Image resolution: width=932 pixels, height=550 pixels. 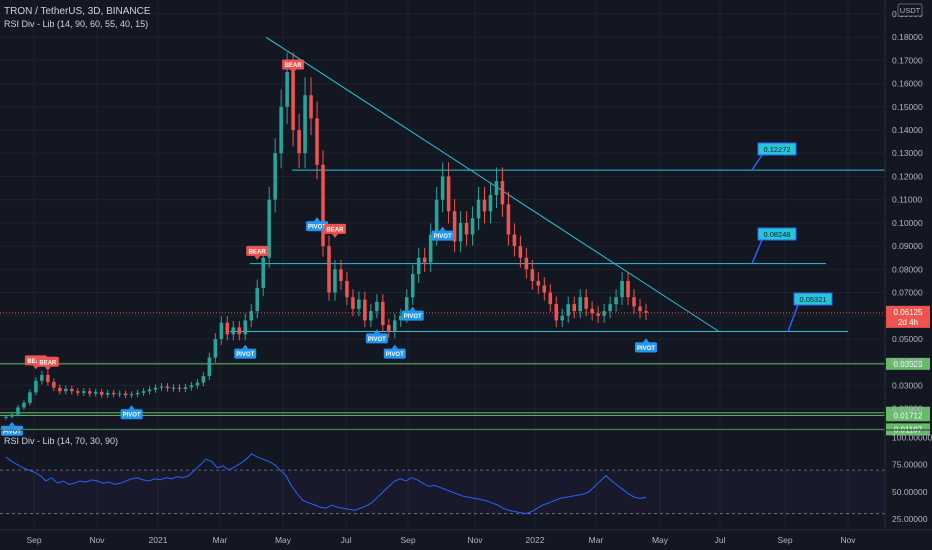 What do you see at coordinates (660, 540) in the screenshot?
I see `time-tick-label: May` at bounding box center [660, 540].